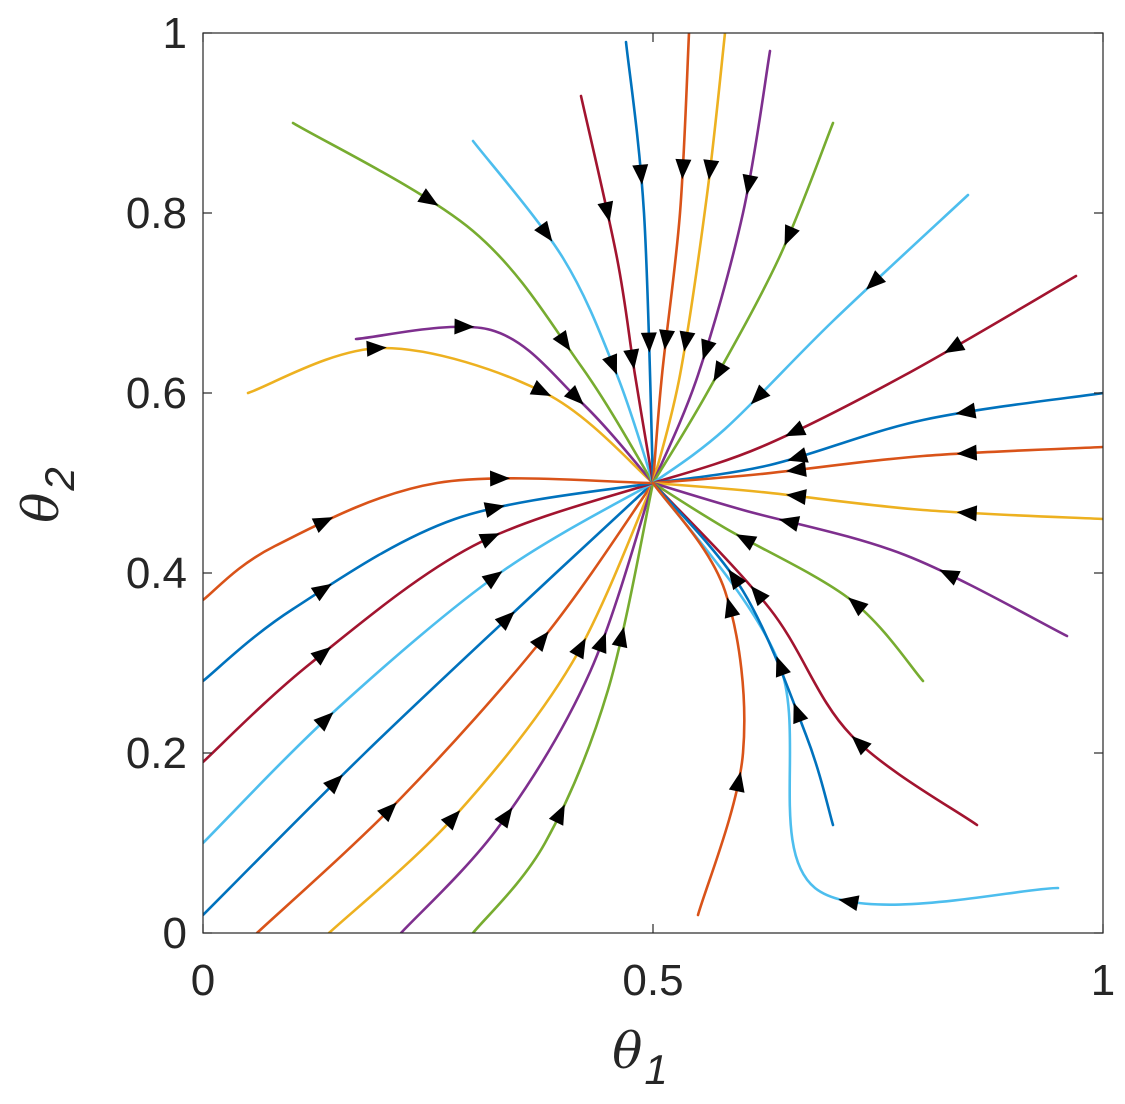 The image size is (1125, 1104). I want to click on x-tick-label: 0, so click(203, 980).